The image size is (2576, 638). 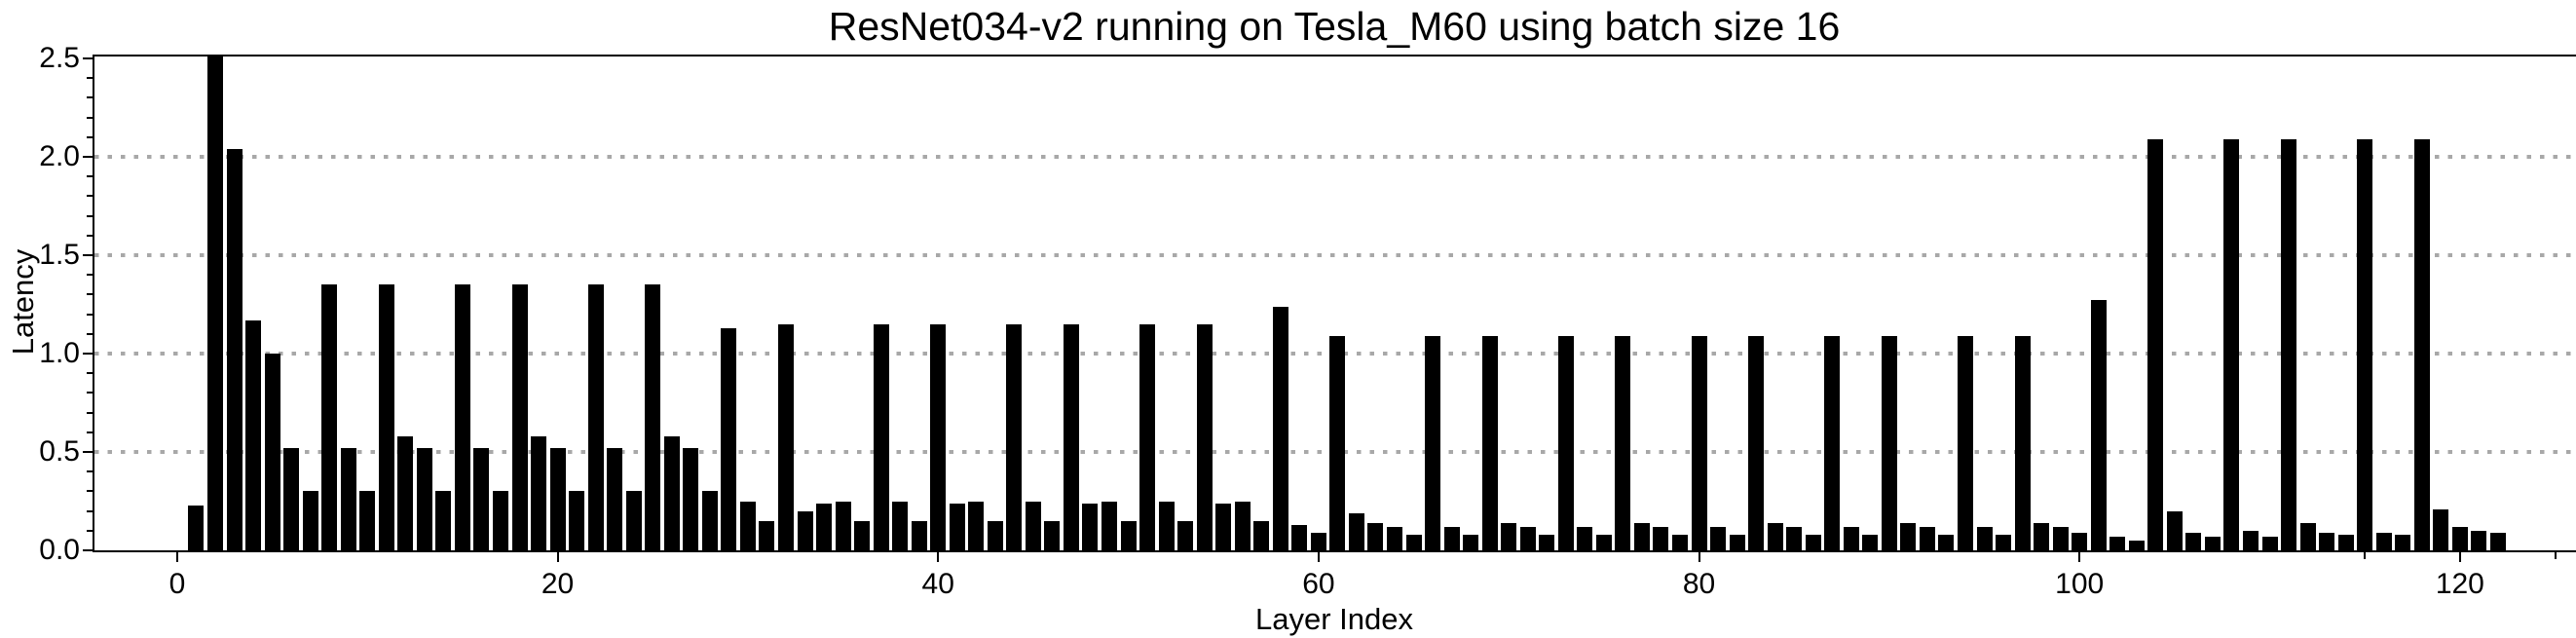 I want to click on x-axis-line, so click(x=1334, y=551).